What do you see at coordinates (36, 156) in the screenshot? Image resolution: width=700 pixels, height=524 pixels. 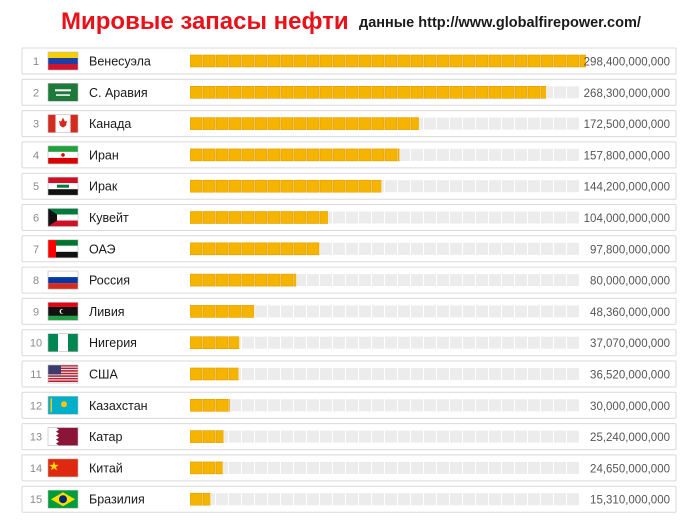 I see `rank-label: 4` at bounding box center [36, 156].